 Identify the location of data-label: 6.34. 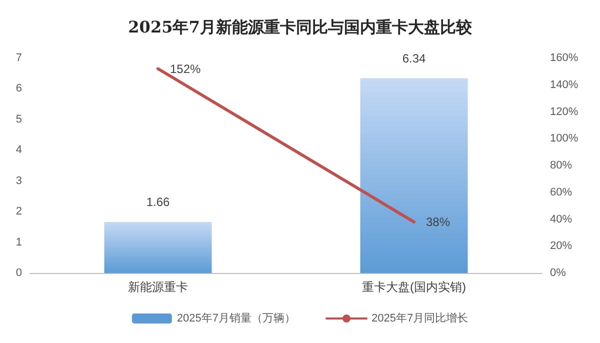
(414, 58).